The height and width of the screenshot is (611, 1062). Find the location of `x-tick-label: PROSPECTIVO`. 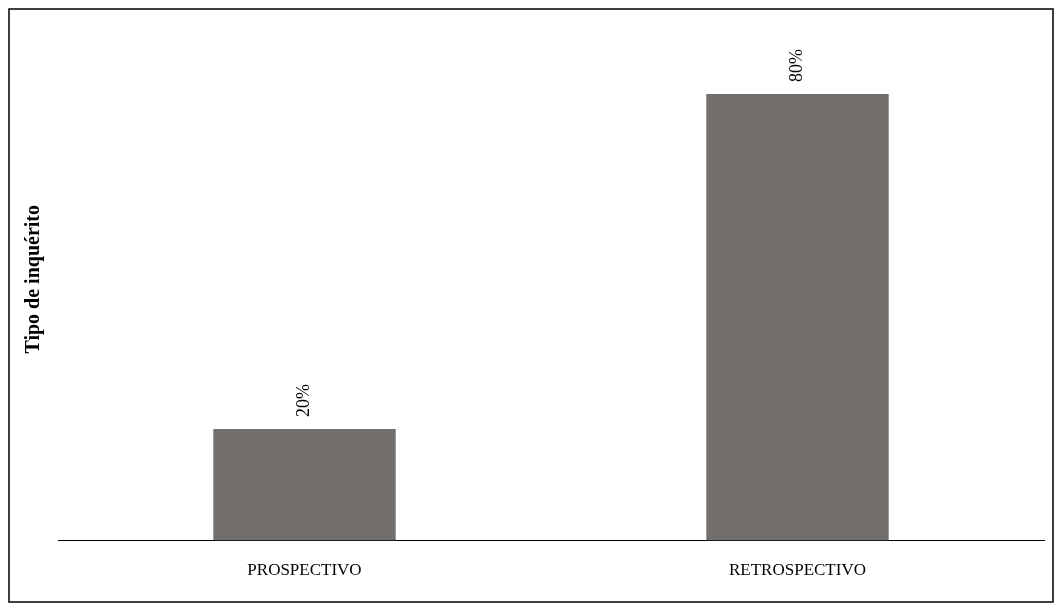

x-tick-label: PROSPECTIVO is located at coordinates (304, 570).